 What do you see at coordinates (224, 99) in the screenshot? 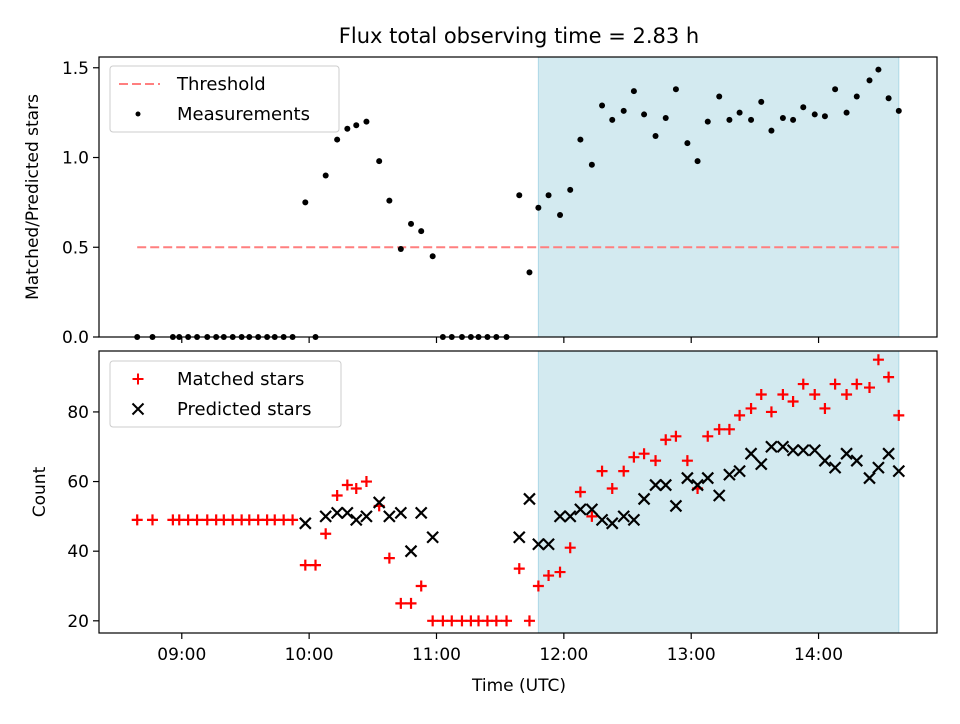
I see `legend-top: Threshold Measurements` at bounding box center [224, 99].